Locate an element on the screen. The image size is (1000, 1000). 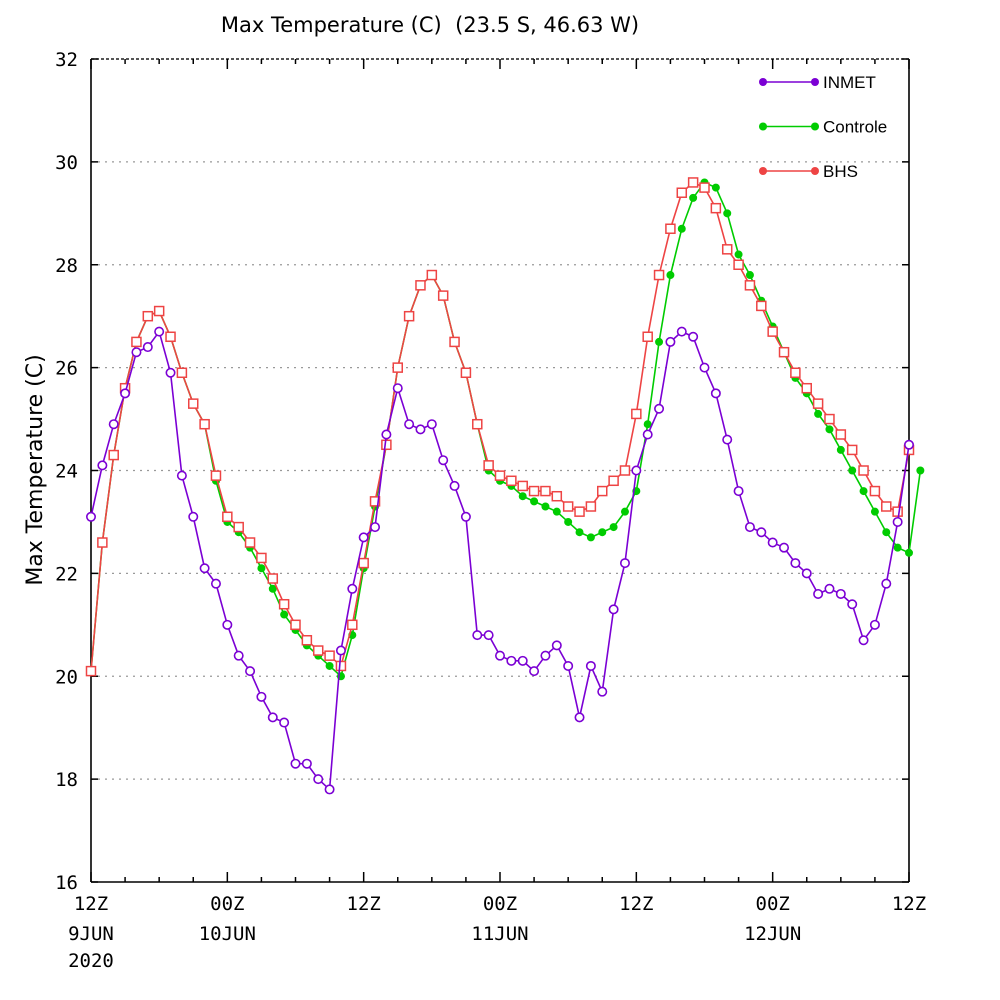
legend-marker-controle is located at coordinates (815, 126).